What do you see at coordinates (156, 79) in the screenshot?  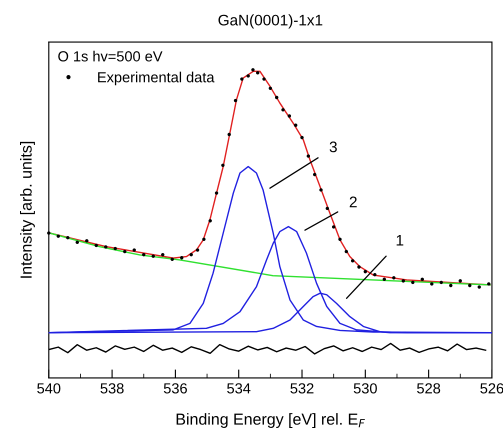 I see `legend-label: Experimental data` at bounding box center [156, 79].